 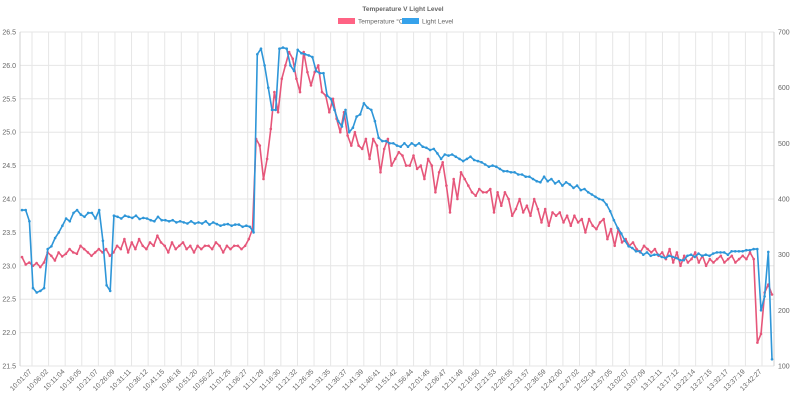 What do you see at coordinates (371, 22) in the screenshot?
I see `legend-item-temperature: Temperature °C` at bounding box center [371, 22].